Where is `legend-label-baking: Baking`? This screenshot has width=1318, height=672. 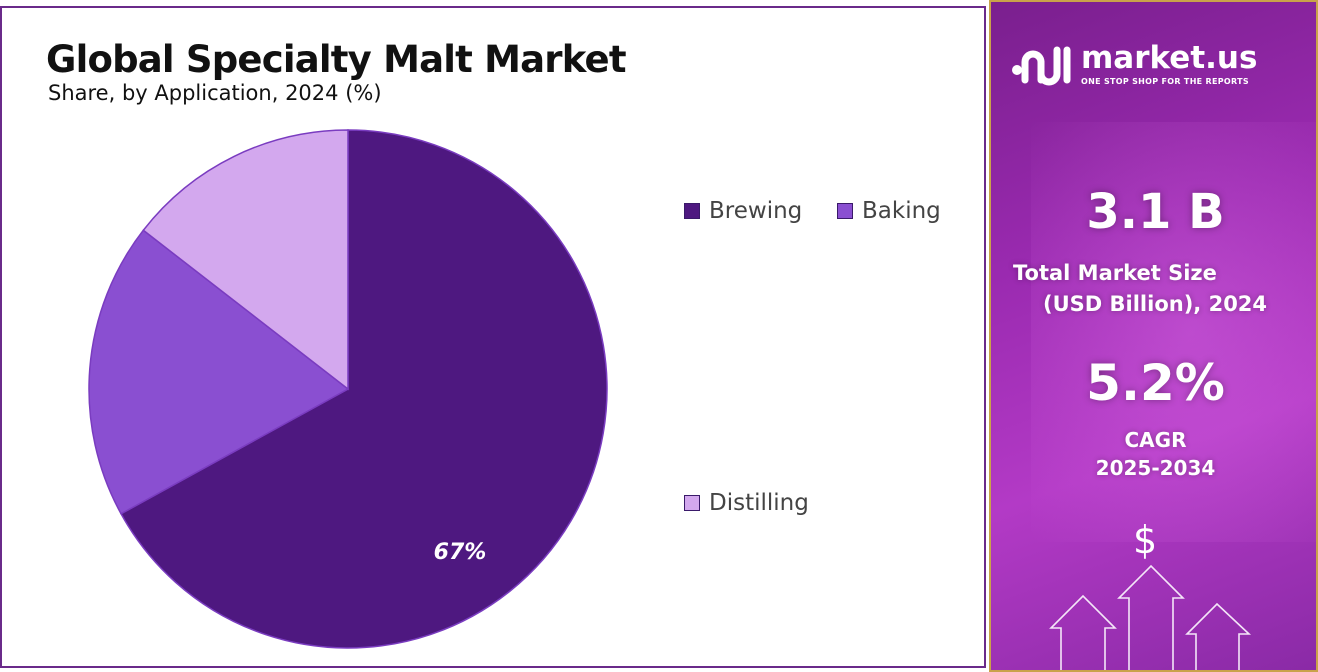 legend-label-baking: Baking is located at coordinates (901, 211).